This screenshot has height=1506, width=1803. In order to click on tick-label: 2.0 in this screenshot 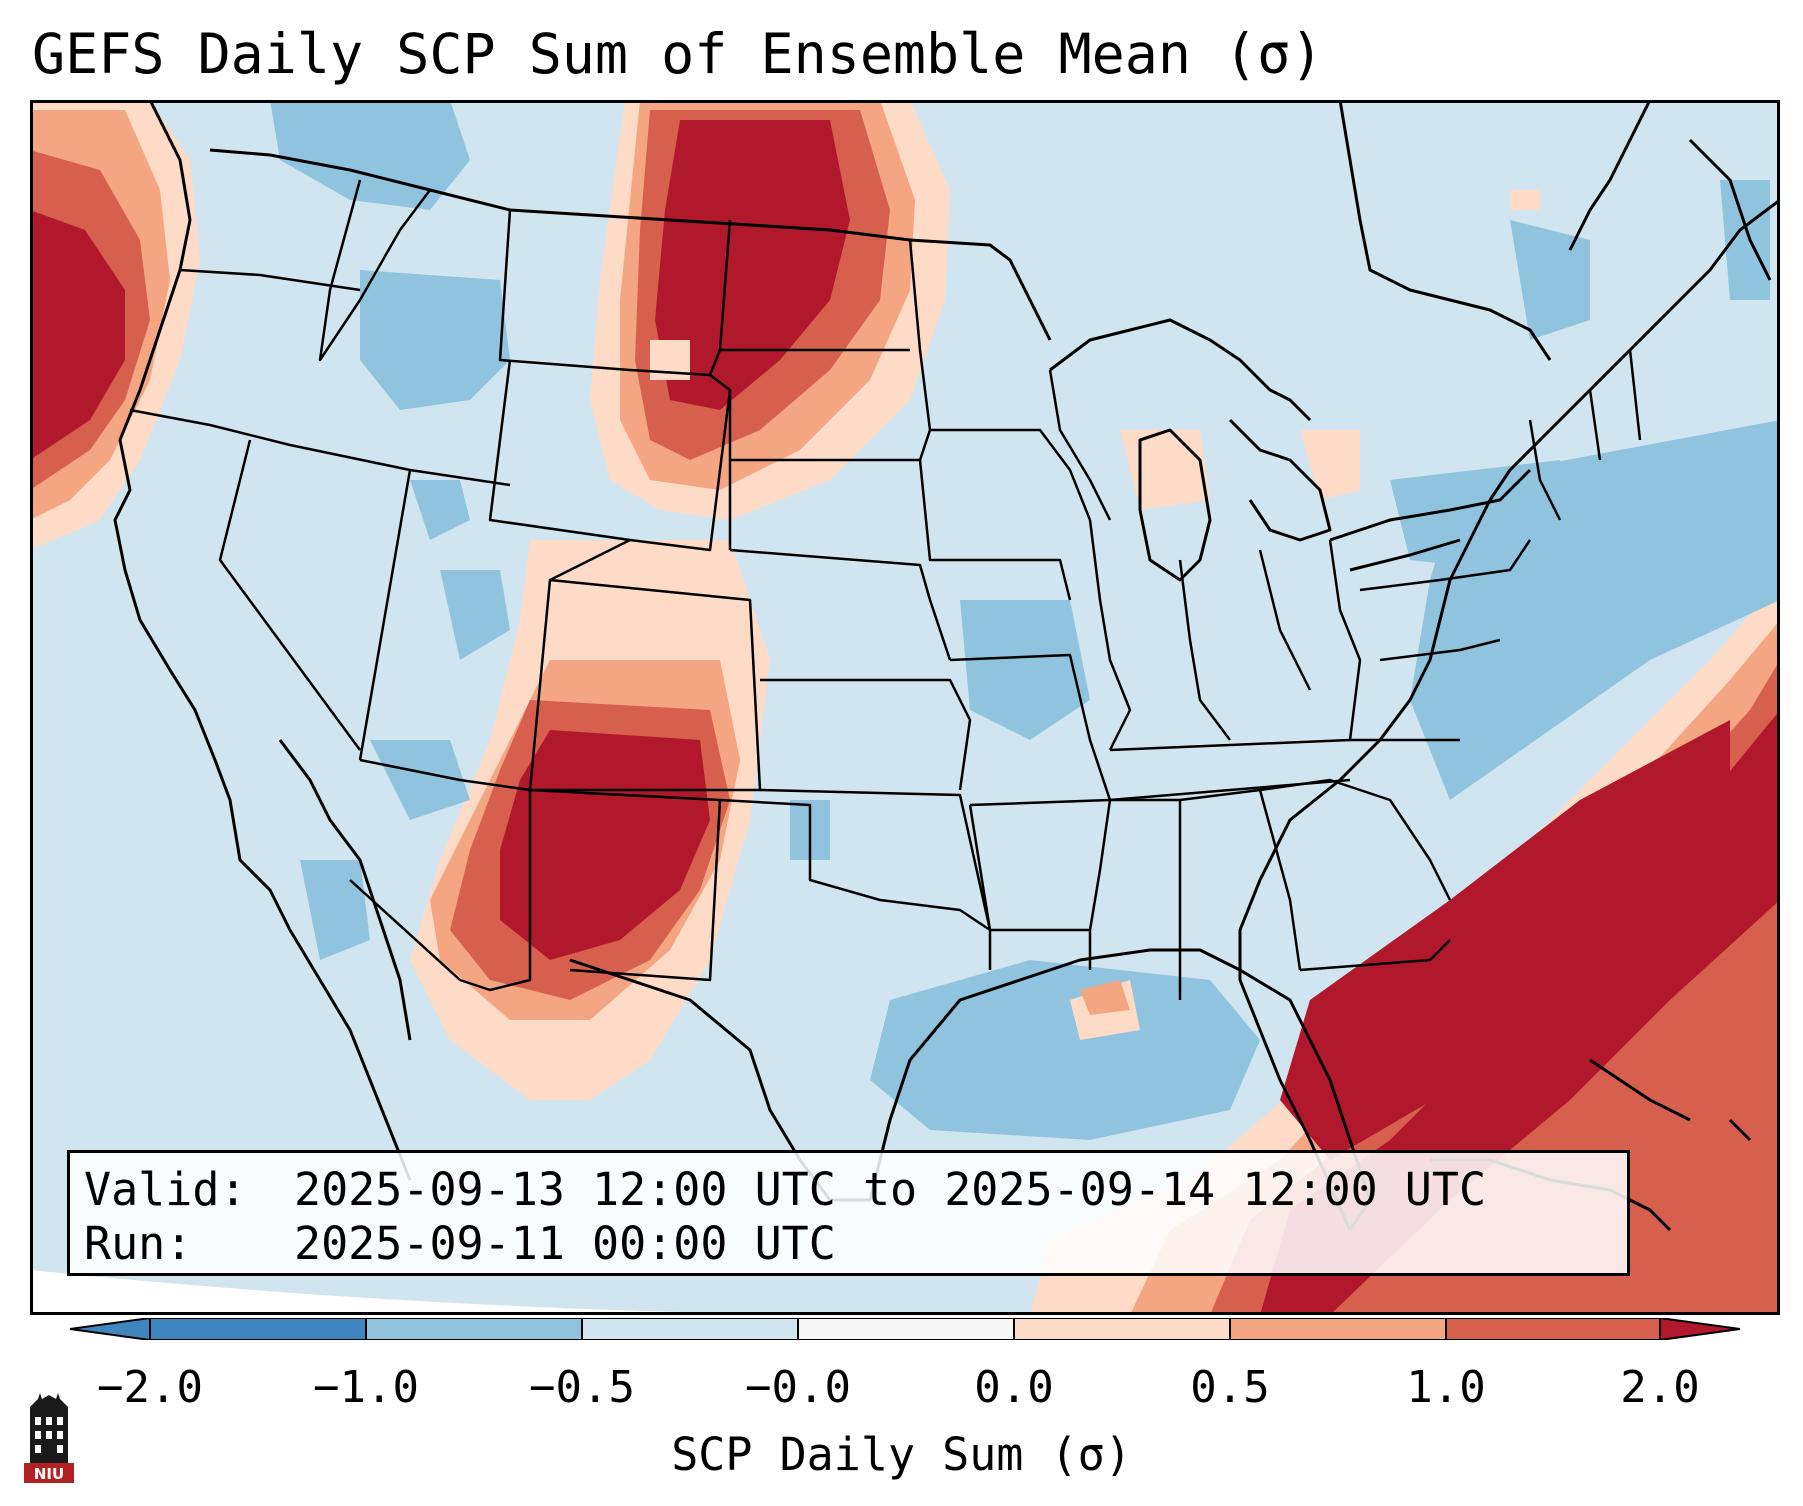, I will do `click(1660, 1387)`.